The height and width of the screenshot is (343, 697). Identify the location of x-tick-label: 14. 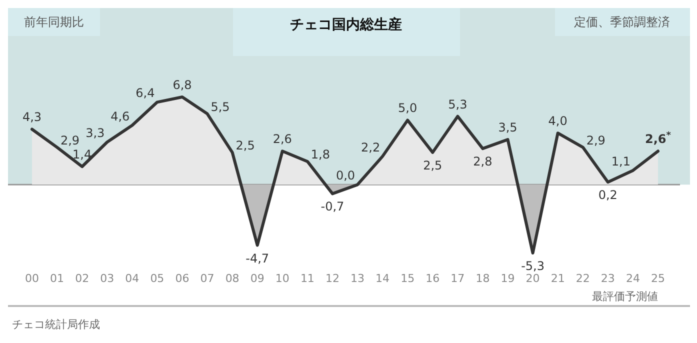
(383, 278).